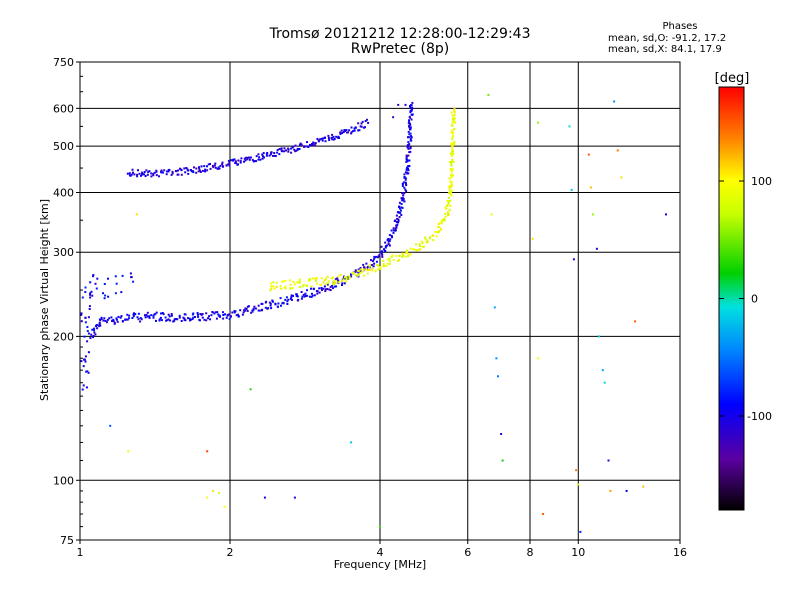  I want to click on colorbar-ticks: -100 0 100, so click(745, 299).